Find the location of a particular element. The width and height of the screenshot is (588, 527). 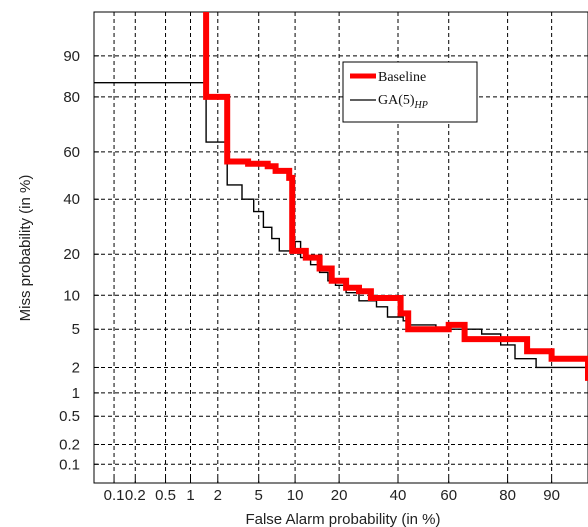

legend-label-ga5hp-sub: HP is located at coordinates (421, 105).